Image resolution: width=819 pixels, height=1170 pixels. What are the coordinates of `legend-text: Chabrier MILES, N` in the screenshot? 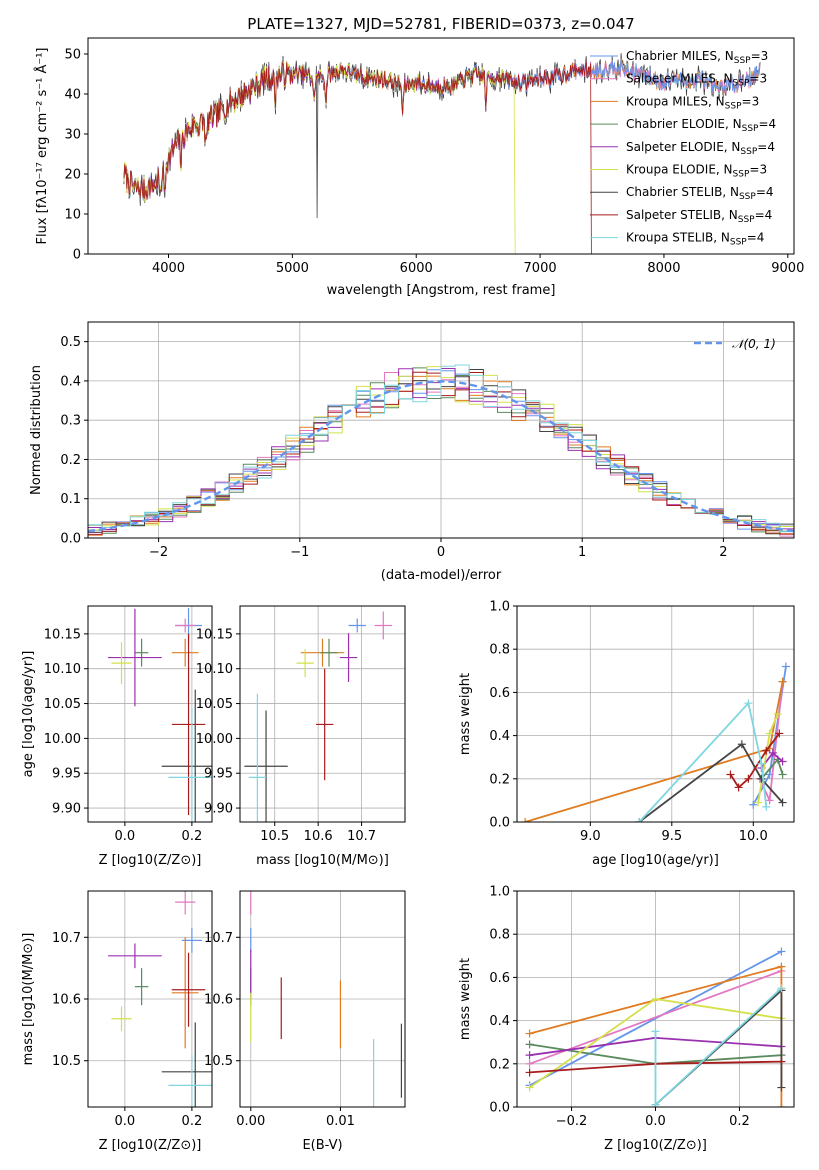 It's located at (680, 56).